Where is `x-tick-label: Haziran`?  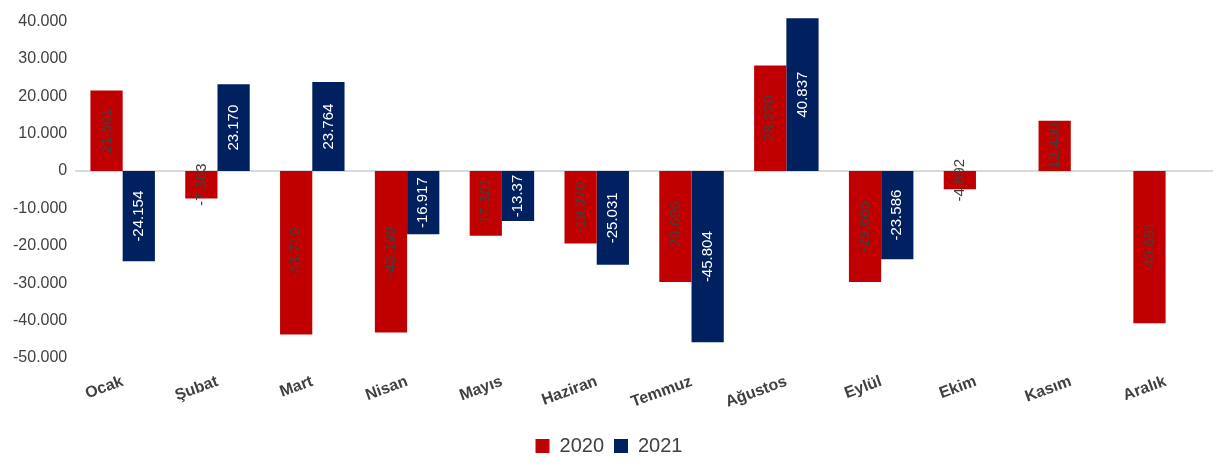 x-tick-label: Haziran is located at coordinates (569, 390).